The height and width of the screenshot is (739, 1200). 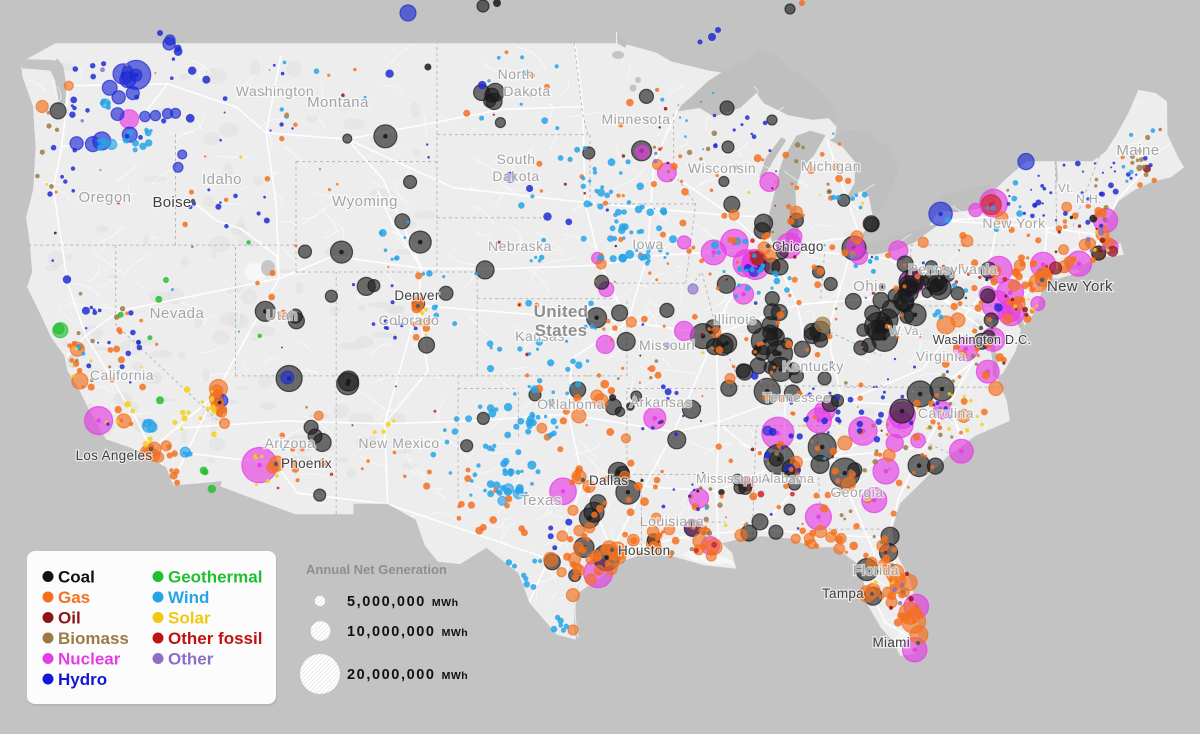 I want to click on svg-text: United, so click(x=561, y=311).